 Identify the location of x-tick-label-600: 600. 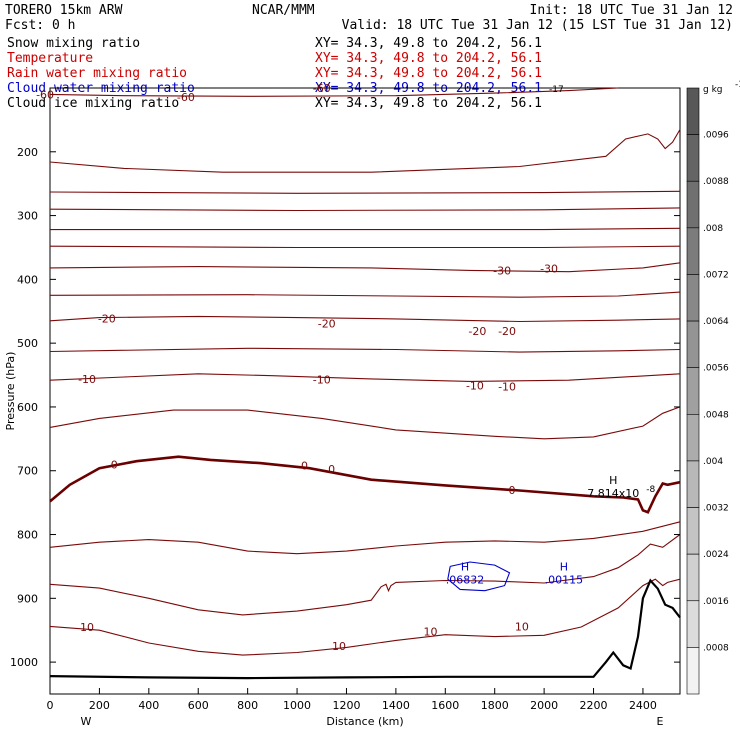
(198, 705).